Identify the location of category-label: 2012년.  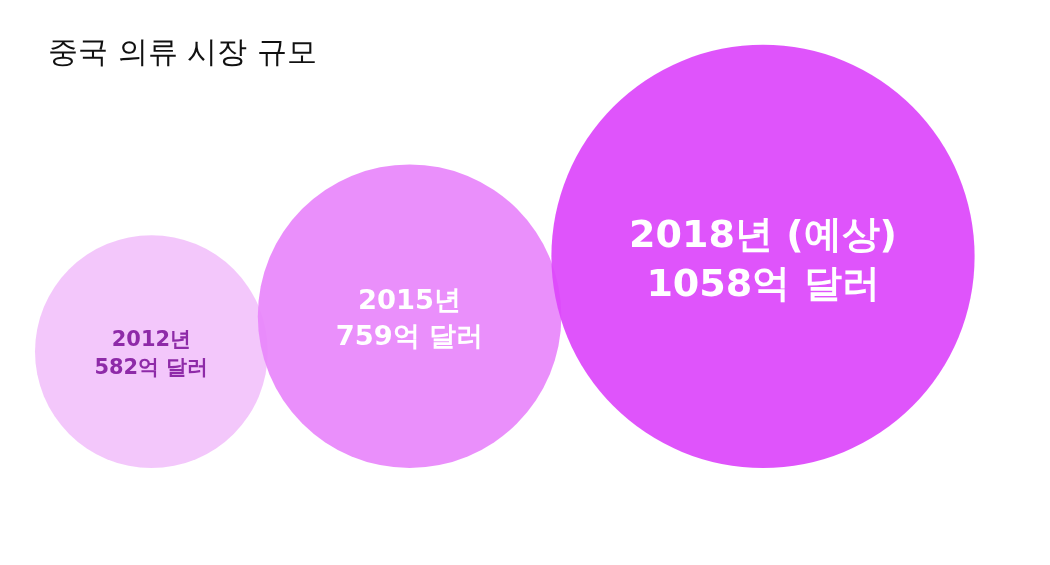
(151, 339).